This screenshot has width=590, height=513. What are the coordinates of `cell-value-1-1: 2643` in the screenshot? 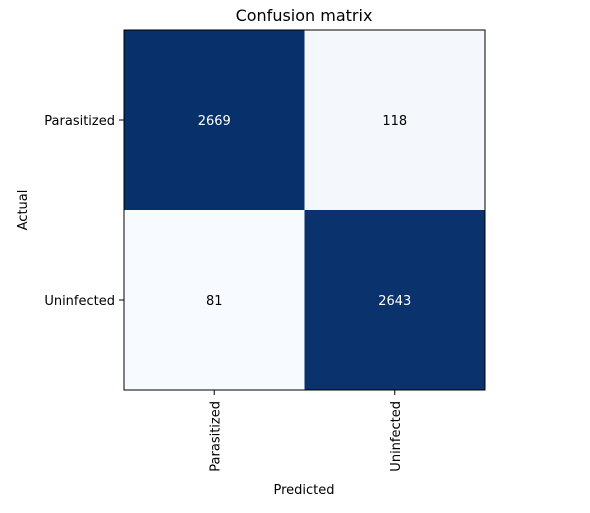 It's located at (394, 301).